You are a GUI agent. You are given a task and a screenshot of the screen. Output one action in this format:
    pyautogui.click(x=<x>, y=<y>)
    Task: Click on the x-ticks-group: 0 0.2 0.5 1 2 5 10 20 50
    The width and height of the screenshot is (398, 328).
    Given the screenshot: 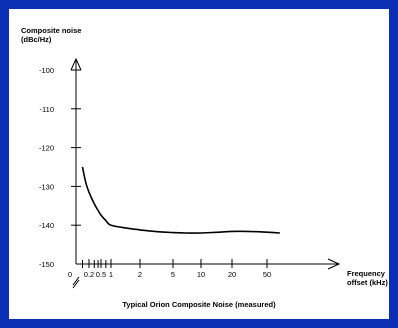 What is the action you would take?
    pyautogui.click(x=169, y=269)
    